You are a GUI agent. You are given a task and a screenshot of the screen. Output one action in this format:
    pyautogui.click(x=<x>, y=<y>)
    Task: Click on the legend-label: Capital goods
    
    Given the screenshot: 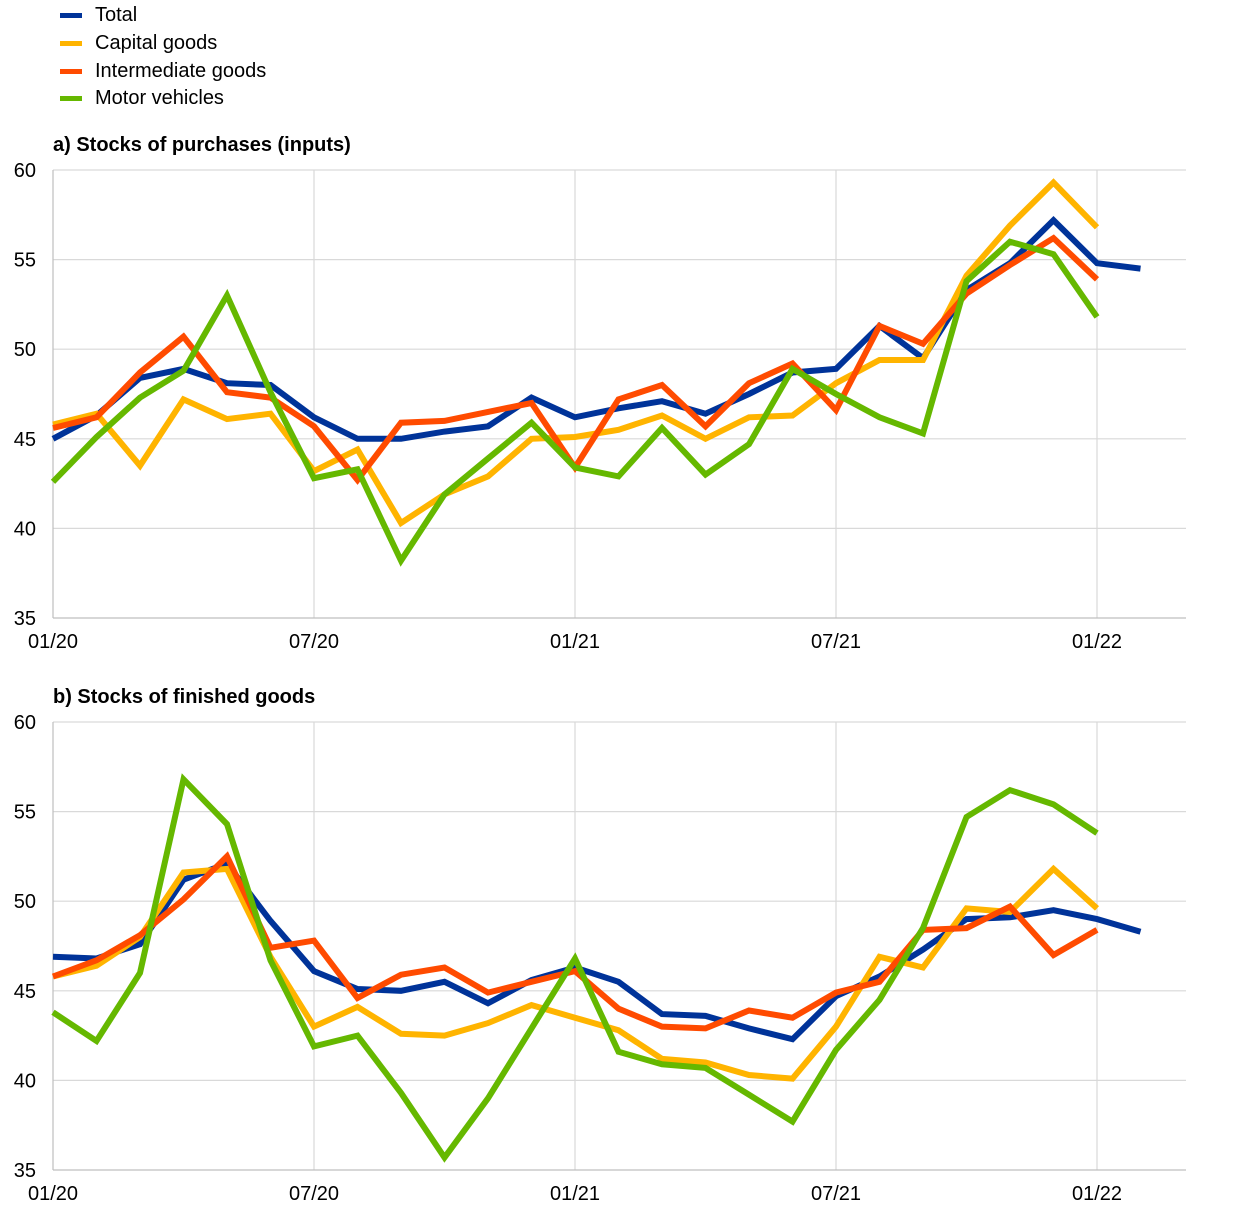 What is the action you would take?
    pyautogui.click(x=156, y=43)
    